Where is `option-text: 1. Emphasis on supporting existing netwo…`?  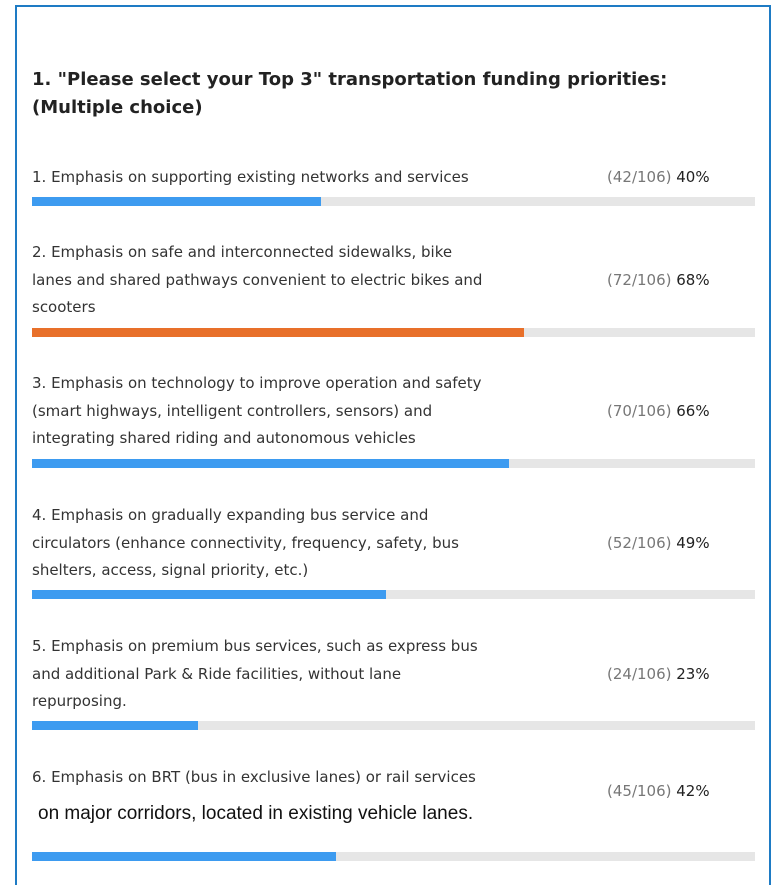 option-text: 1. Emphasis on supporting existing netwo… is located at coordinates (250, 177).